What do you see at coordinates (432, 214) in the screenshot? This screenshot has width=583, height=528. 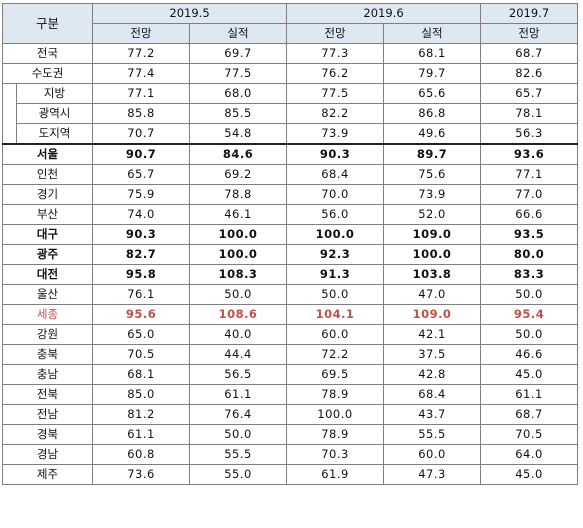 I see `cell-value: 52.0` at bounding box center [432, 214].